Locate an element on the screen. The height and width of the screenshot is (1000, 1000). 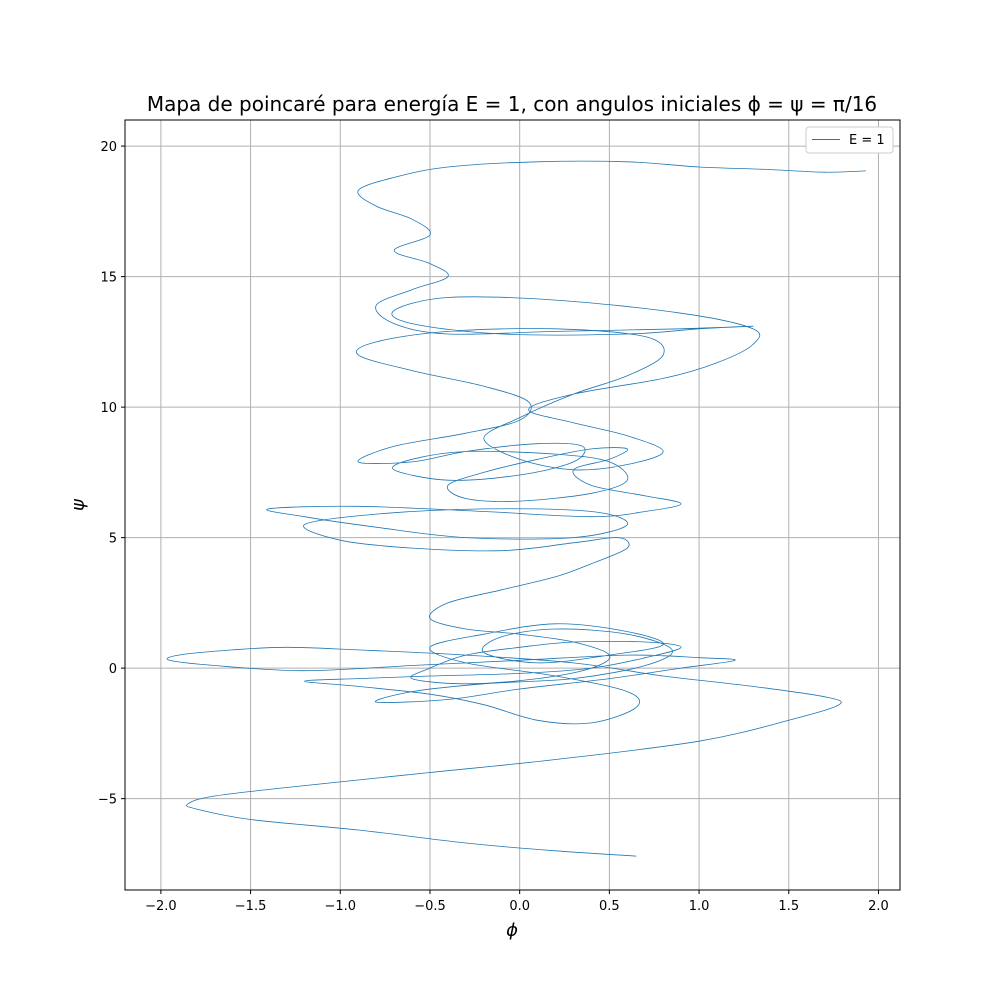
x-tick-label: 1.5 is located at coordinates (788, 906).